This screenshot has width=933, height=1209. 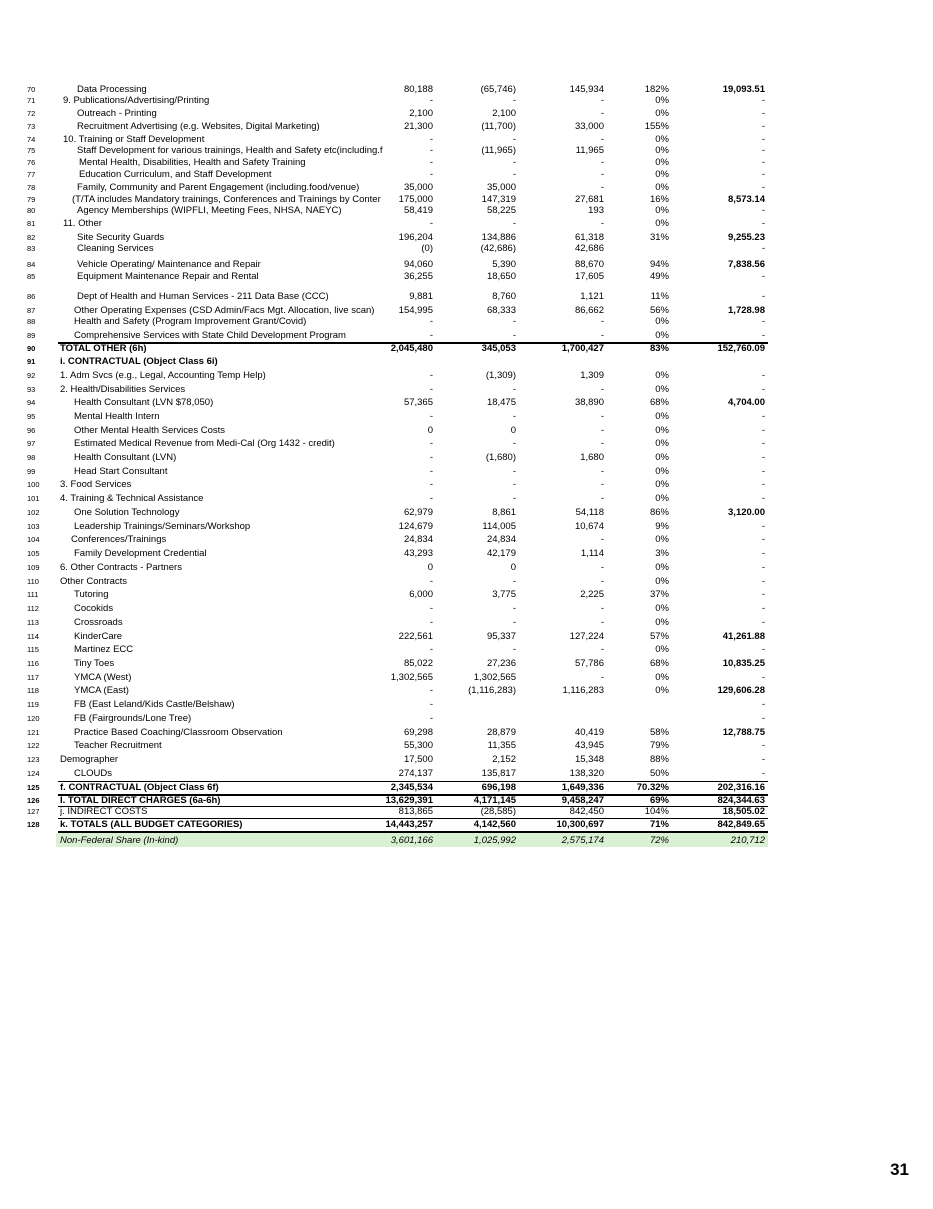 What do you see at coordinates (513, 430) in the screenshot?
I see `change-cell: 0` at bounding box center [513, 430].